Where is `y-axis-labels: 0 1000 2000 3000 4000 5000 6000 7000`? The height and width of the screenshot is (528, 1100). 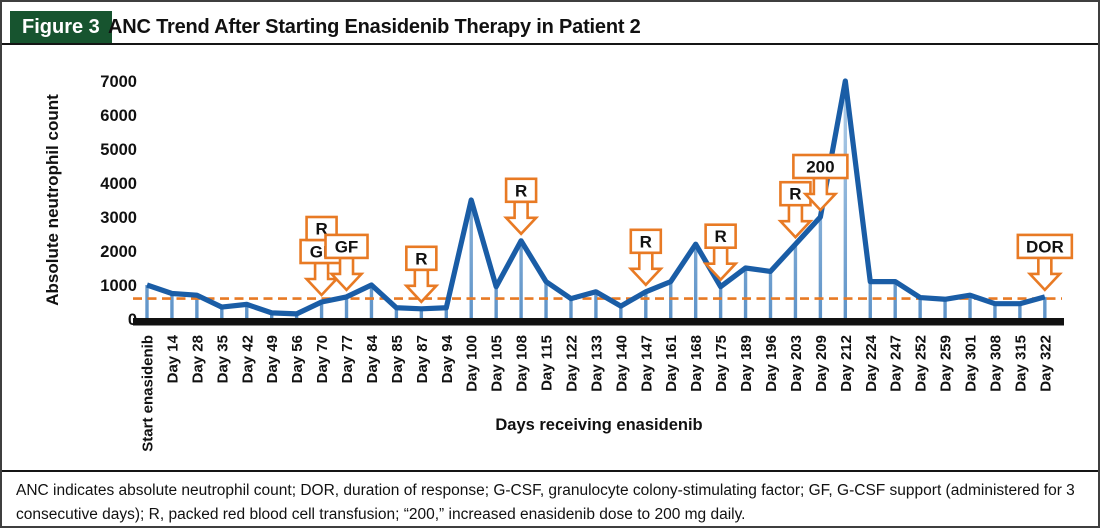 y-axis-labels: 0 1000 2000 3000 4000 5000 6000 7000 is located at coordinates (118, 201).